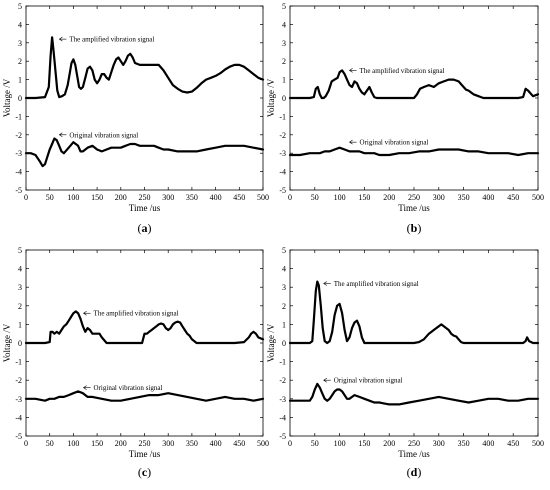  I want to click on panel-label: (c), so click(144, 472).